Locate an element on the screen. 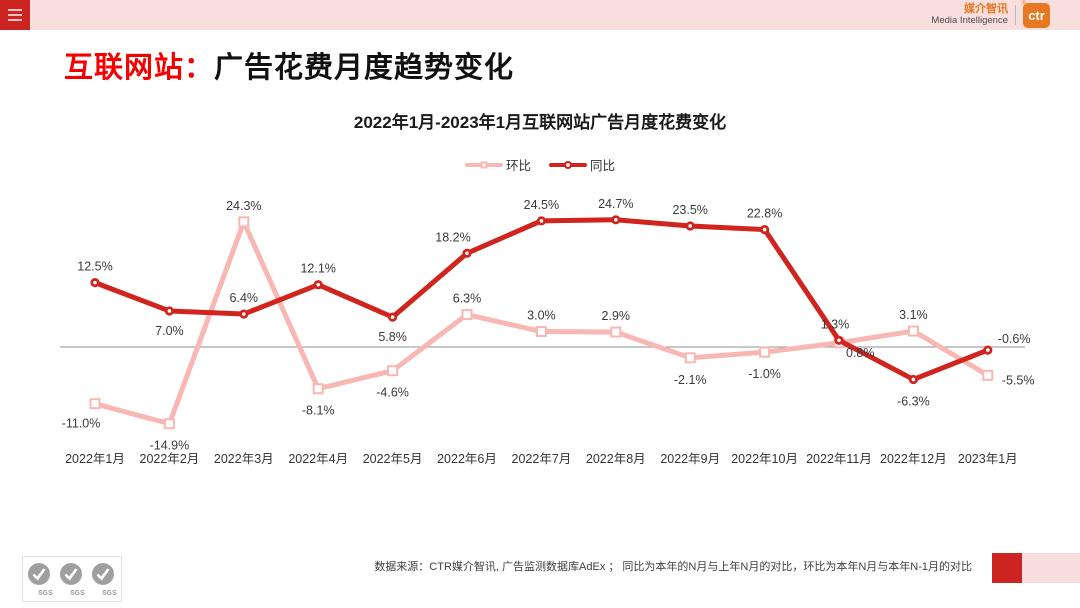  data-label-yoy-4: 5.8% is located at coordinates (392, 337).